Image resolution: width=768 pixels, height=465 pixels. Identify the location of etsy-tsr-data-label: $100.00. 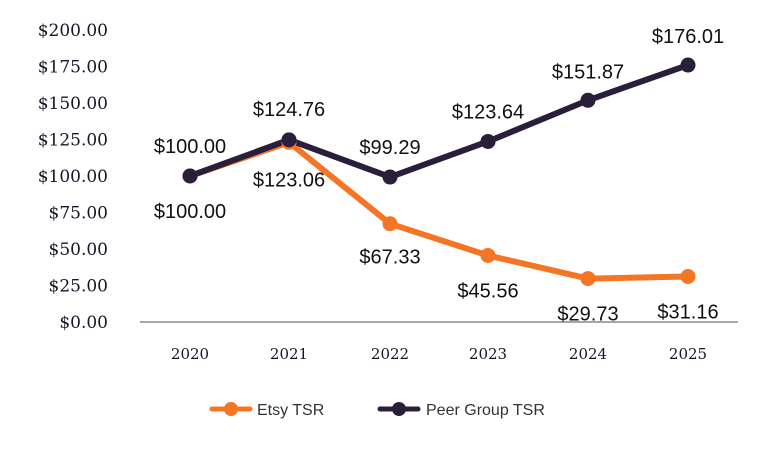
(190, 212).